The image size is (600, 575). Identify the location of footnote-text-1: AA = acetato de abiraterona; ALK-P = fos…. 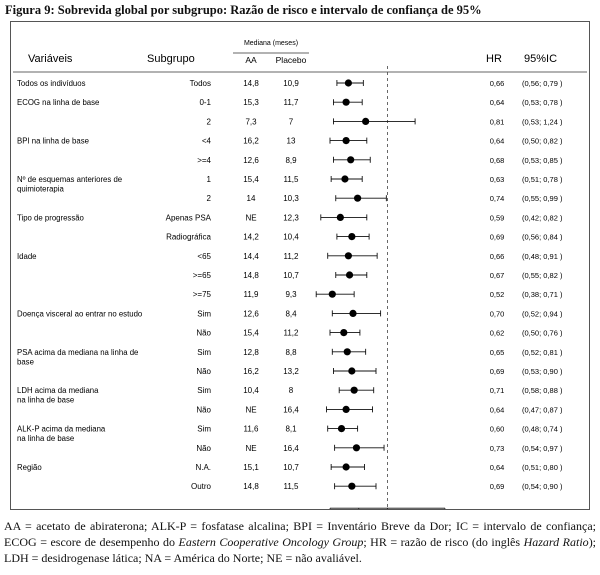
(300, 534).